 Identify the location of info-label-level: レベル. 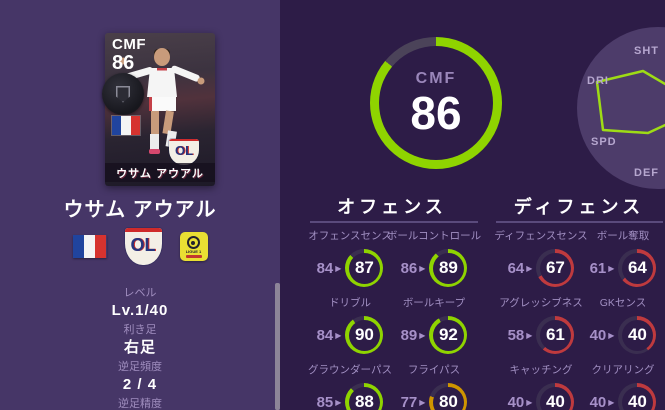
(140, 293).